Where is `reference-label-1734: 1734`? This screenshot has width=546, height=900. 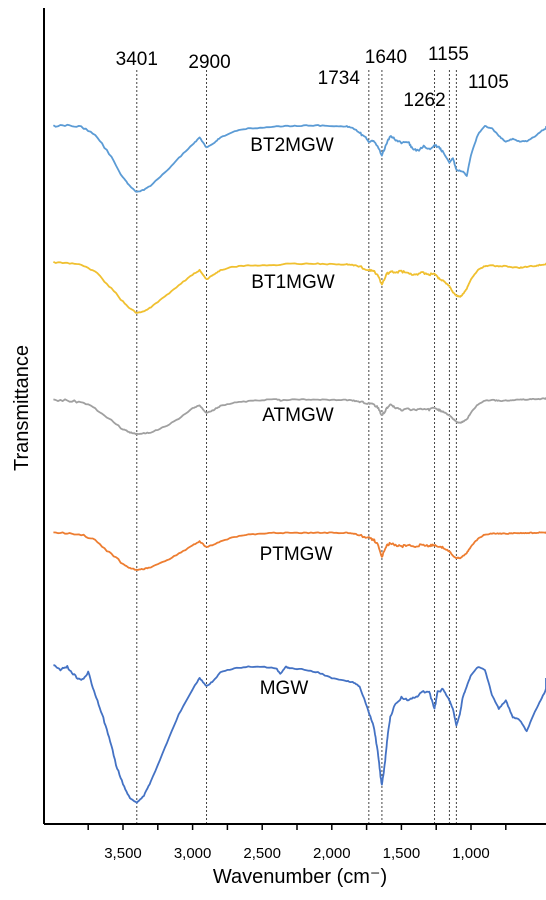 reference-label-1734: 1734 is located at coordinates (339, 78).